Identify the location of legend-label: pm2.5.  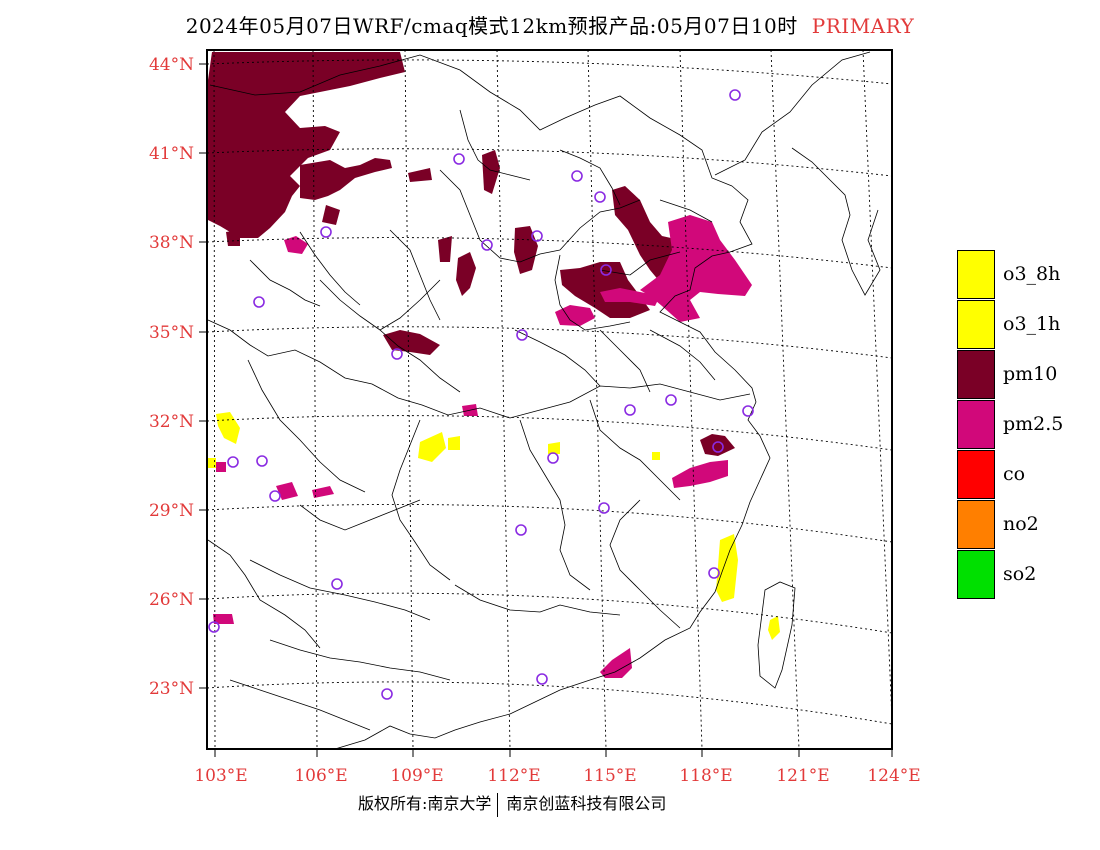
(1033, 424).